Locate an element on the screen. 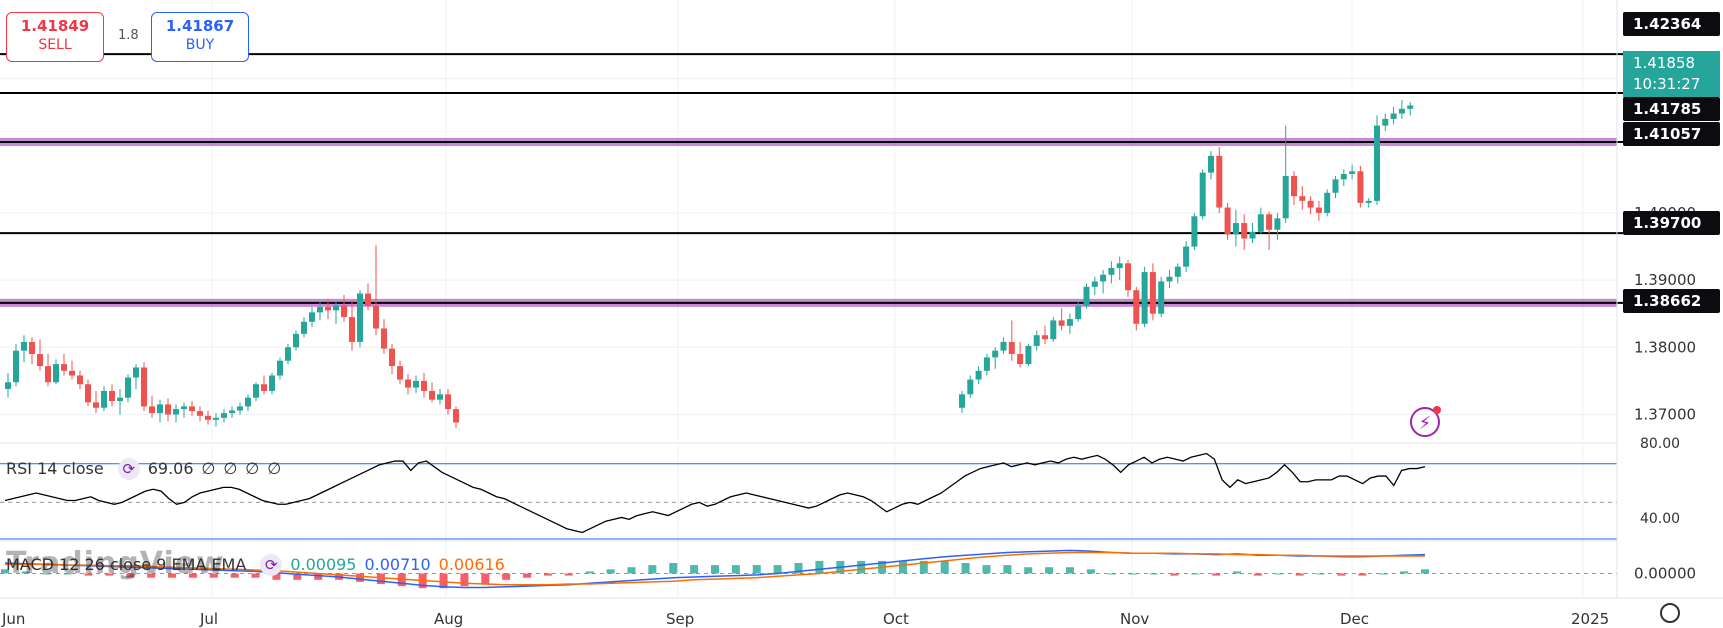 Image resolution: width=1723 pixels, height=628 pixels. rsi-legend: RSI 14 close ⟳ 69.06 ∅ ∅ ∅ ∅ is located at coordinates (147, 469).